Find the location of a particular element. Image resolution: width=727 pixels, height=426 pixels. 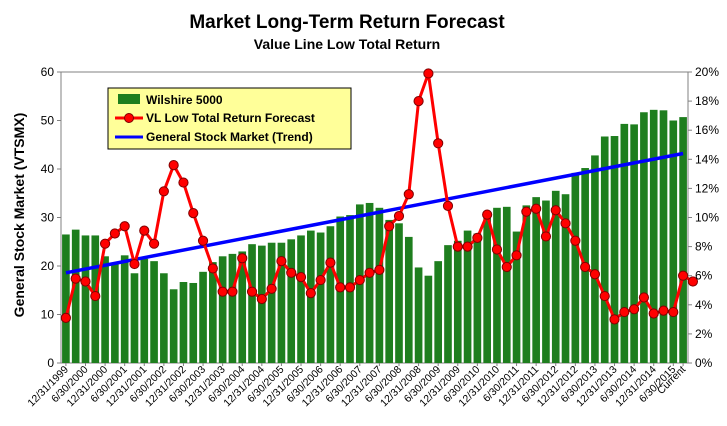

y2-axis-ticks: 0% 2% 4% 6% 8% 10% 12% 14% 16% 18% 20% is located at coordinates (703, 217).